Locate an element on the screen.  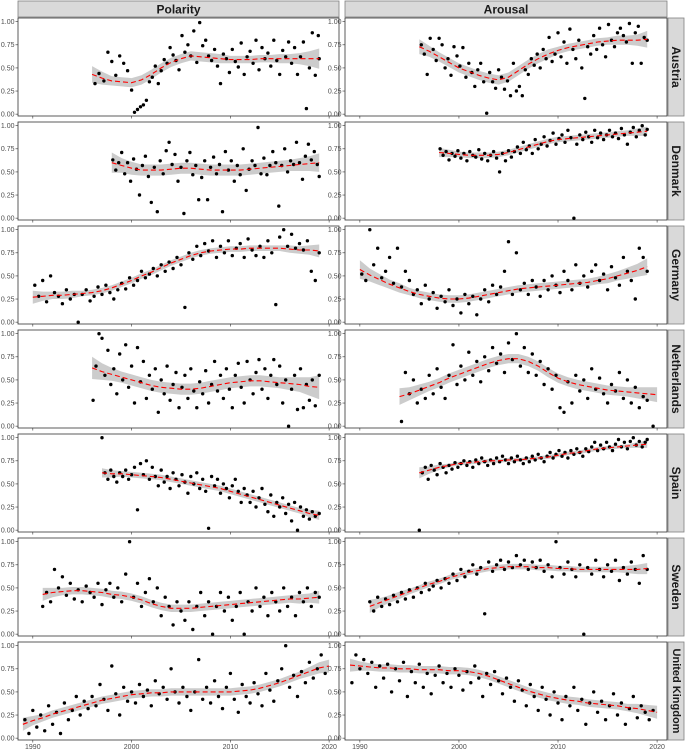
x-tick-label: 1990 is located at coordinates (33, 747).